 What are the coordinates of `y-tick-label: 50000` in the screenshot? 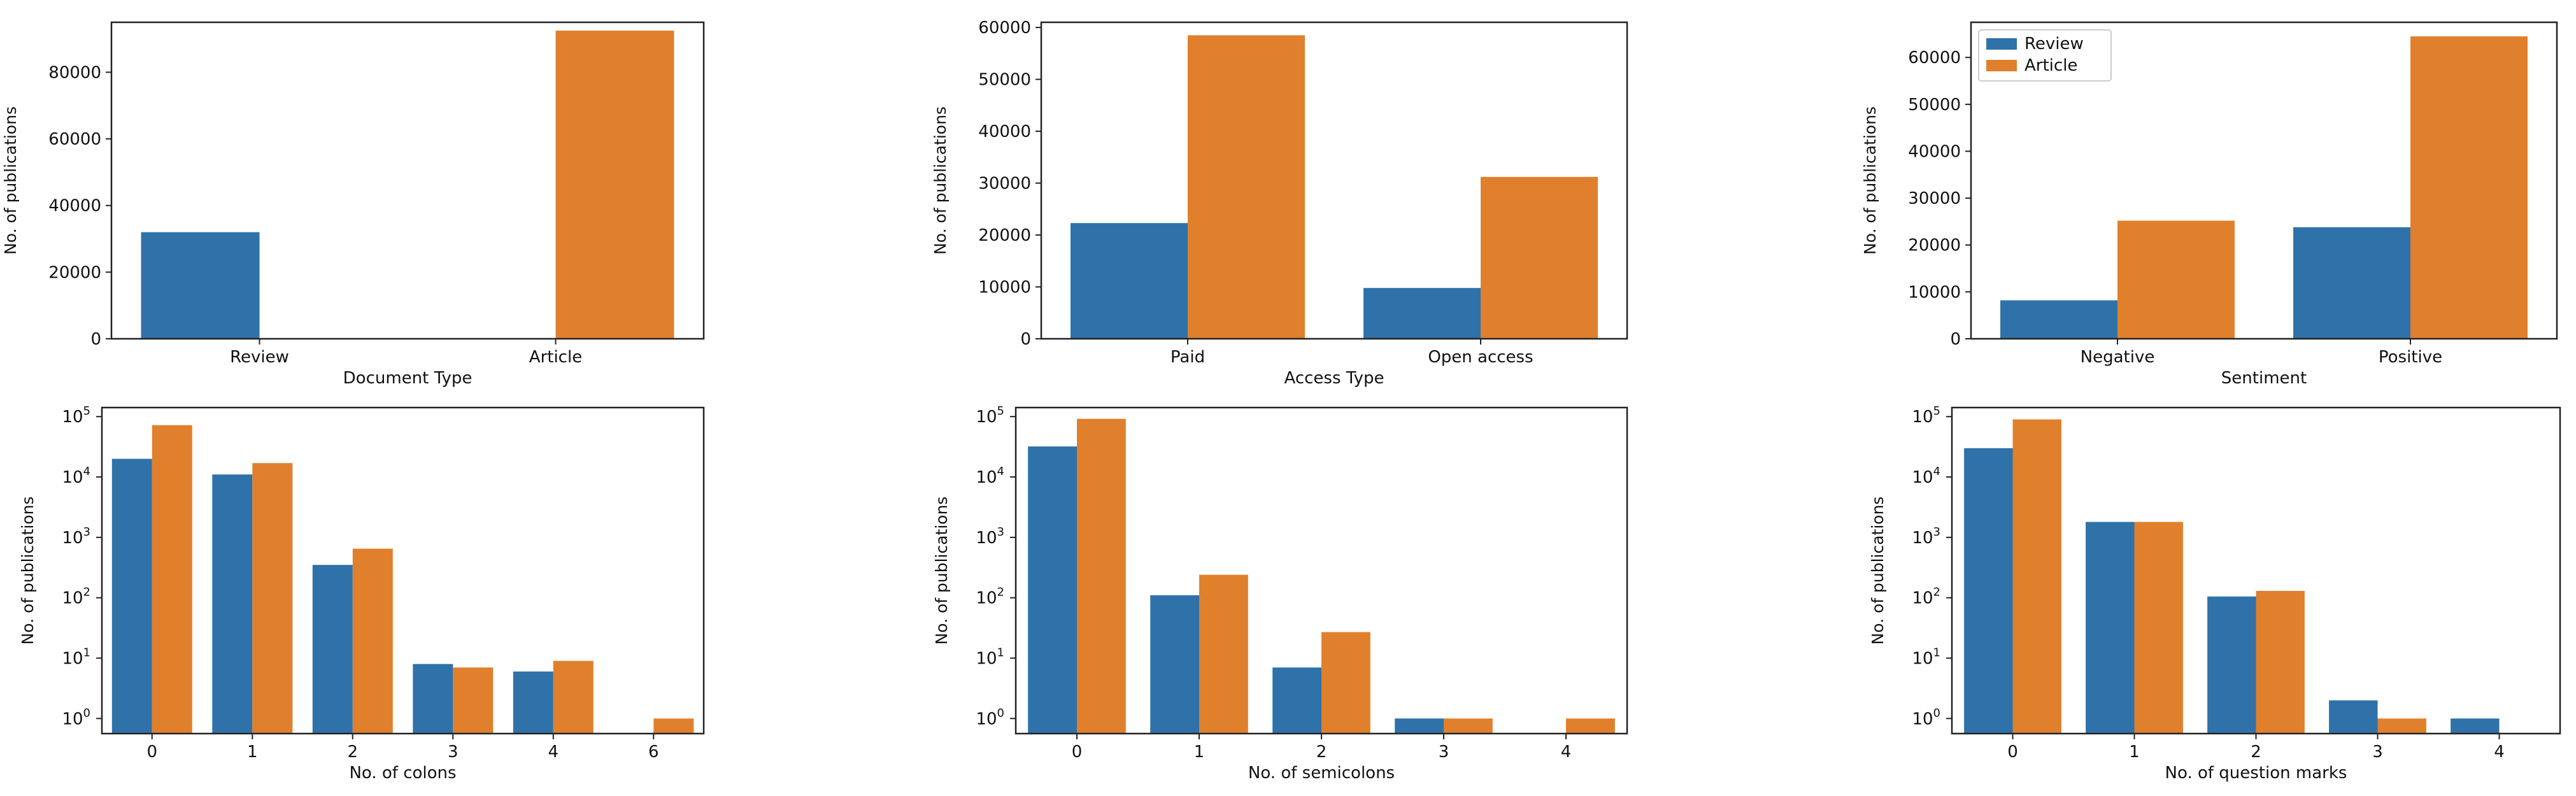 It's located at (1004, 80).